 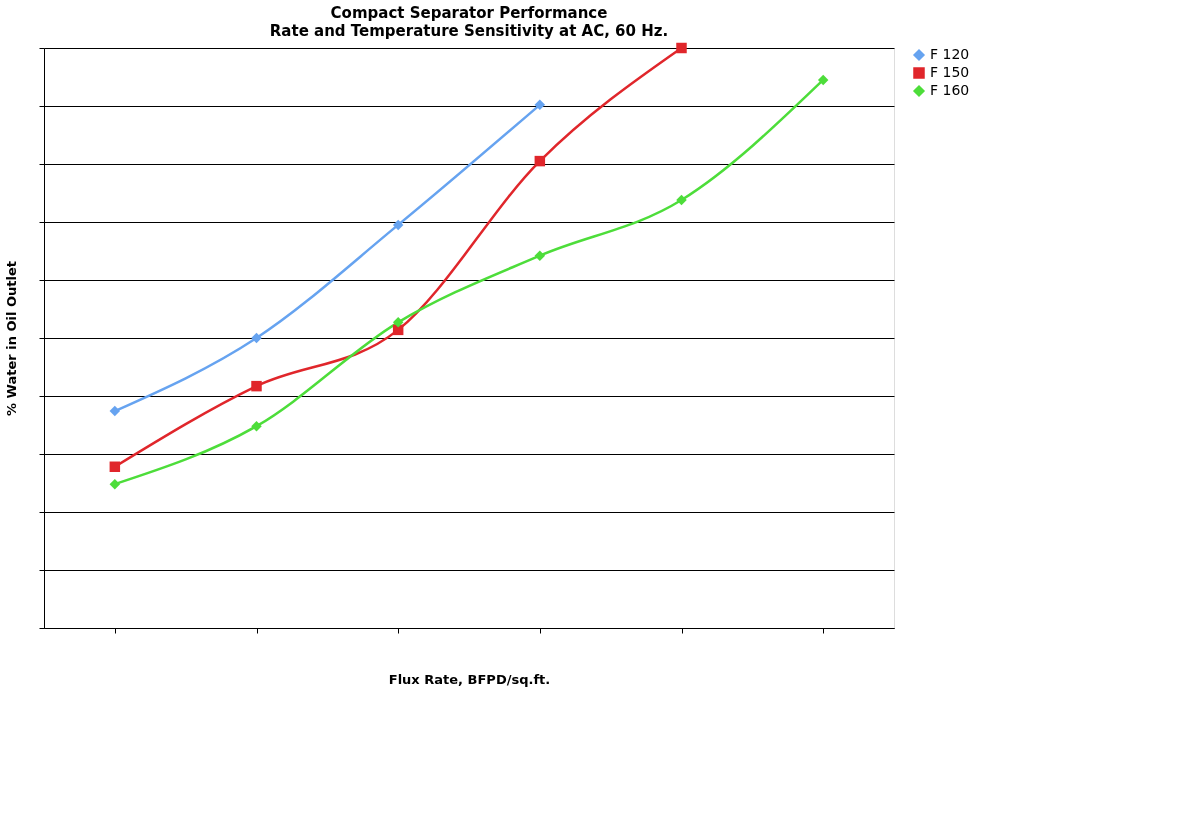 I want to click on chart-subtitle: Rate and Temperature Sensitivity at AC, 60 Hz., so click(x=469, y=30).